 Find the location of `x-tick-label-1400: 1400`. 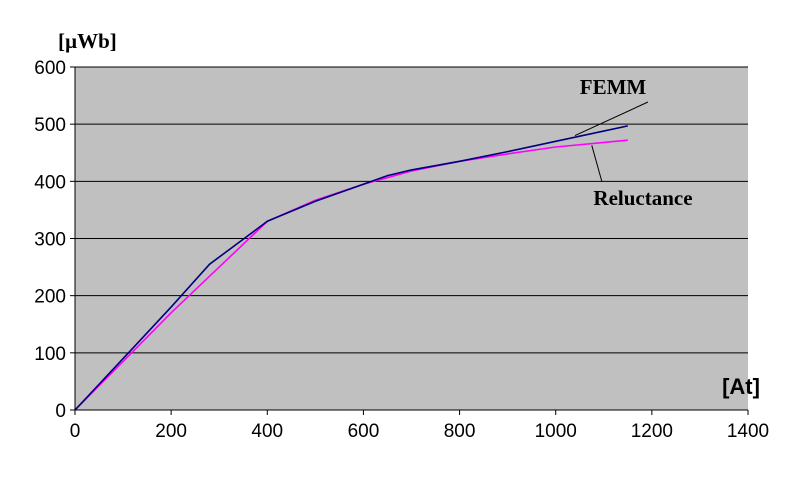

x-tick-label-1400: 1400 is located at coordinates (748, 431).